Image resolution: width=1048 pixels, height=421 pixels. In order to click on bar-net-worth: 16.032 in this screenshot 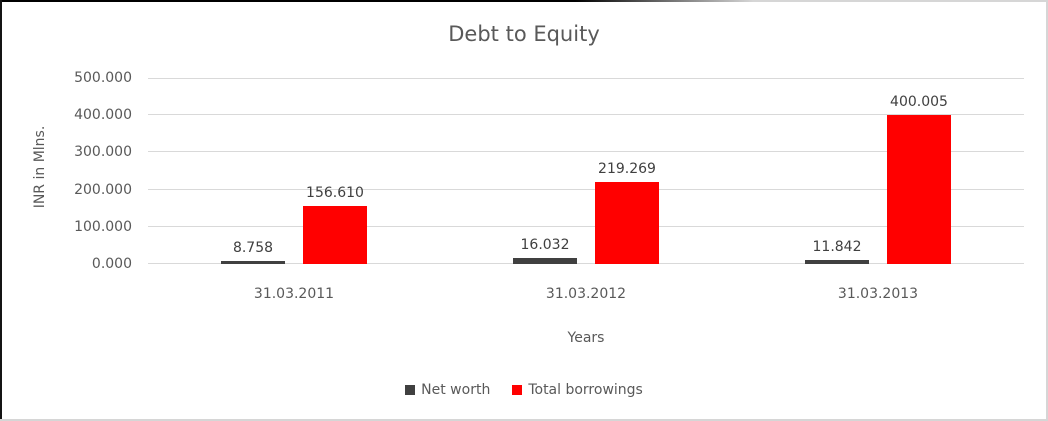, I will do `click(545, 250)`.